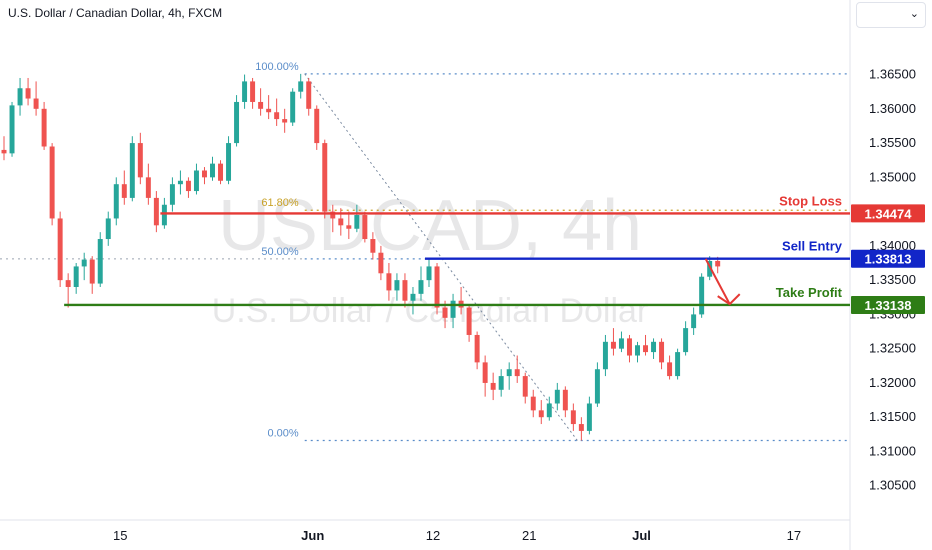 The width and height of the screenshot is (932, 550). Describe the element at coordinates (641, 535) in the screenshot. I see `x-tick-label: Jul` at that location.